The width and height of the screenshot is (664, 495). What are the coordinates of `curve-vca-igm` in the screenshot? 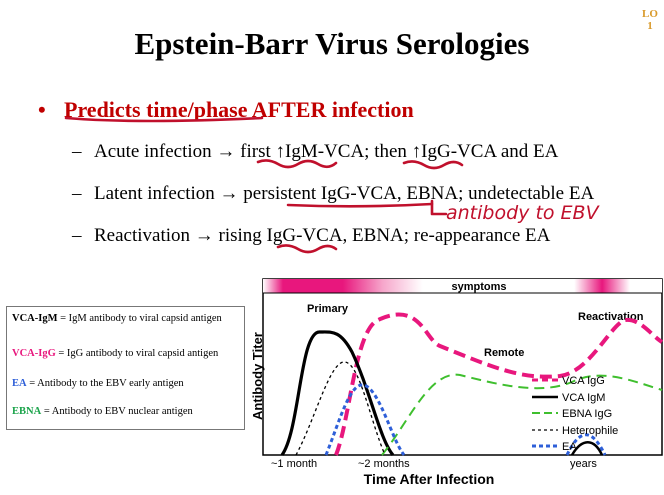 It's located at (337, 393).